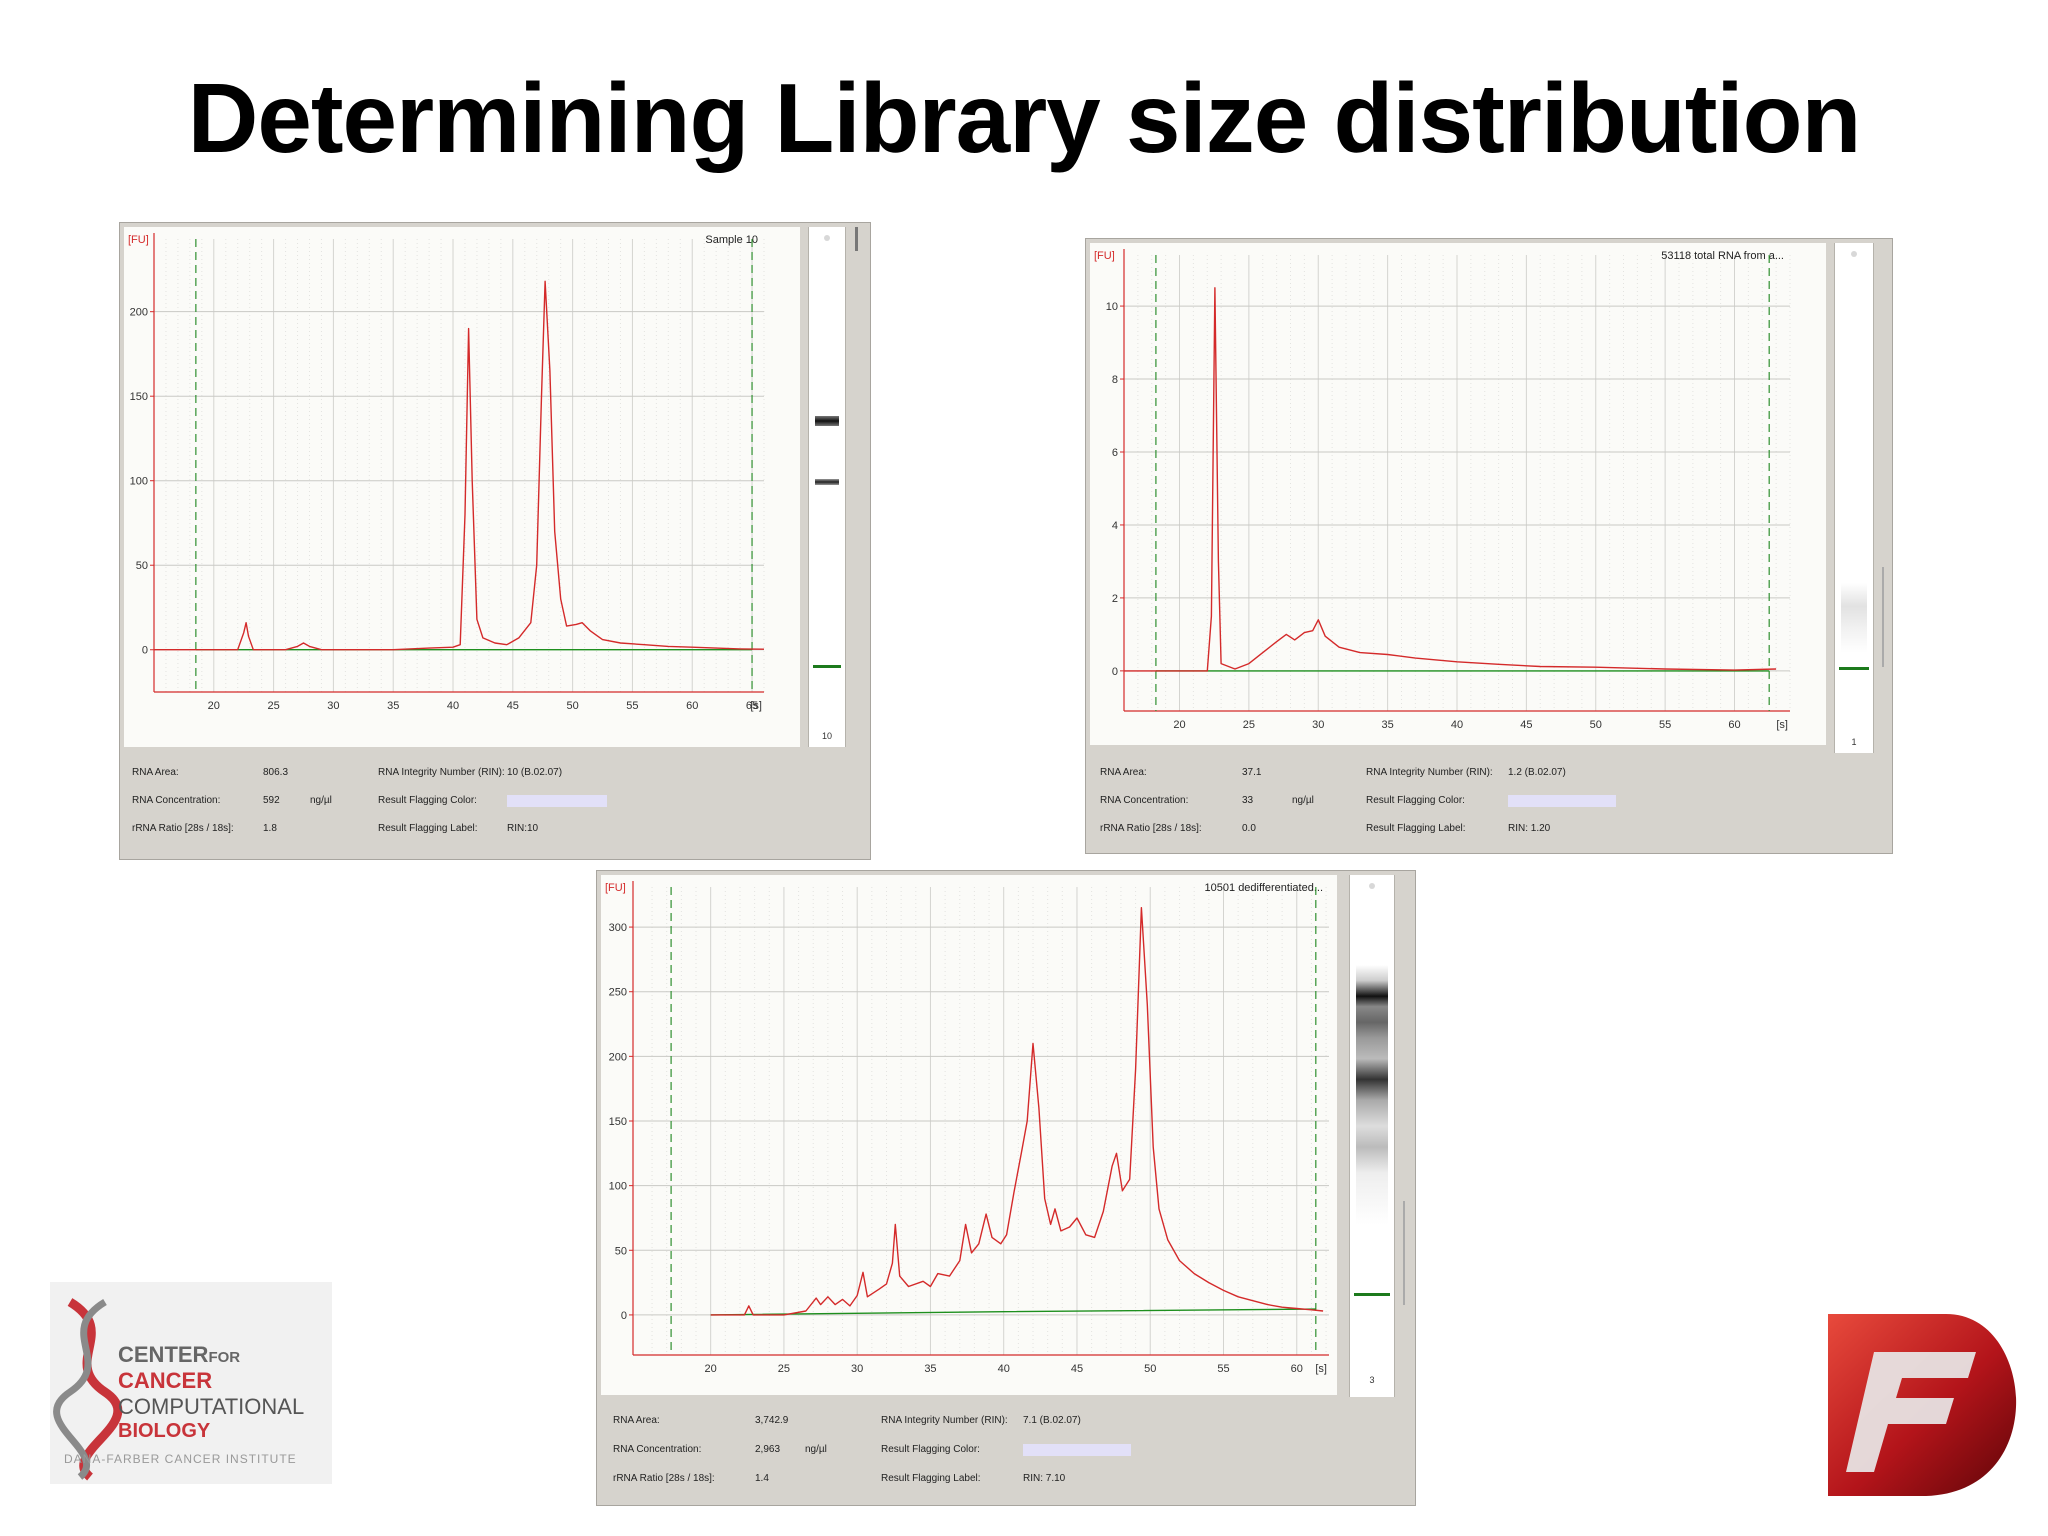  I want to click on rrna-ratio-value: 1.8, so click(270, 828).